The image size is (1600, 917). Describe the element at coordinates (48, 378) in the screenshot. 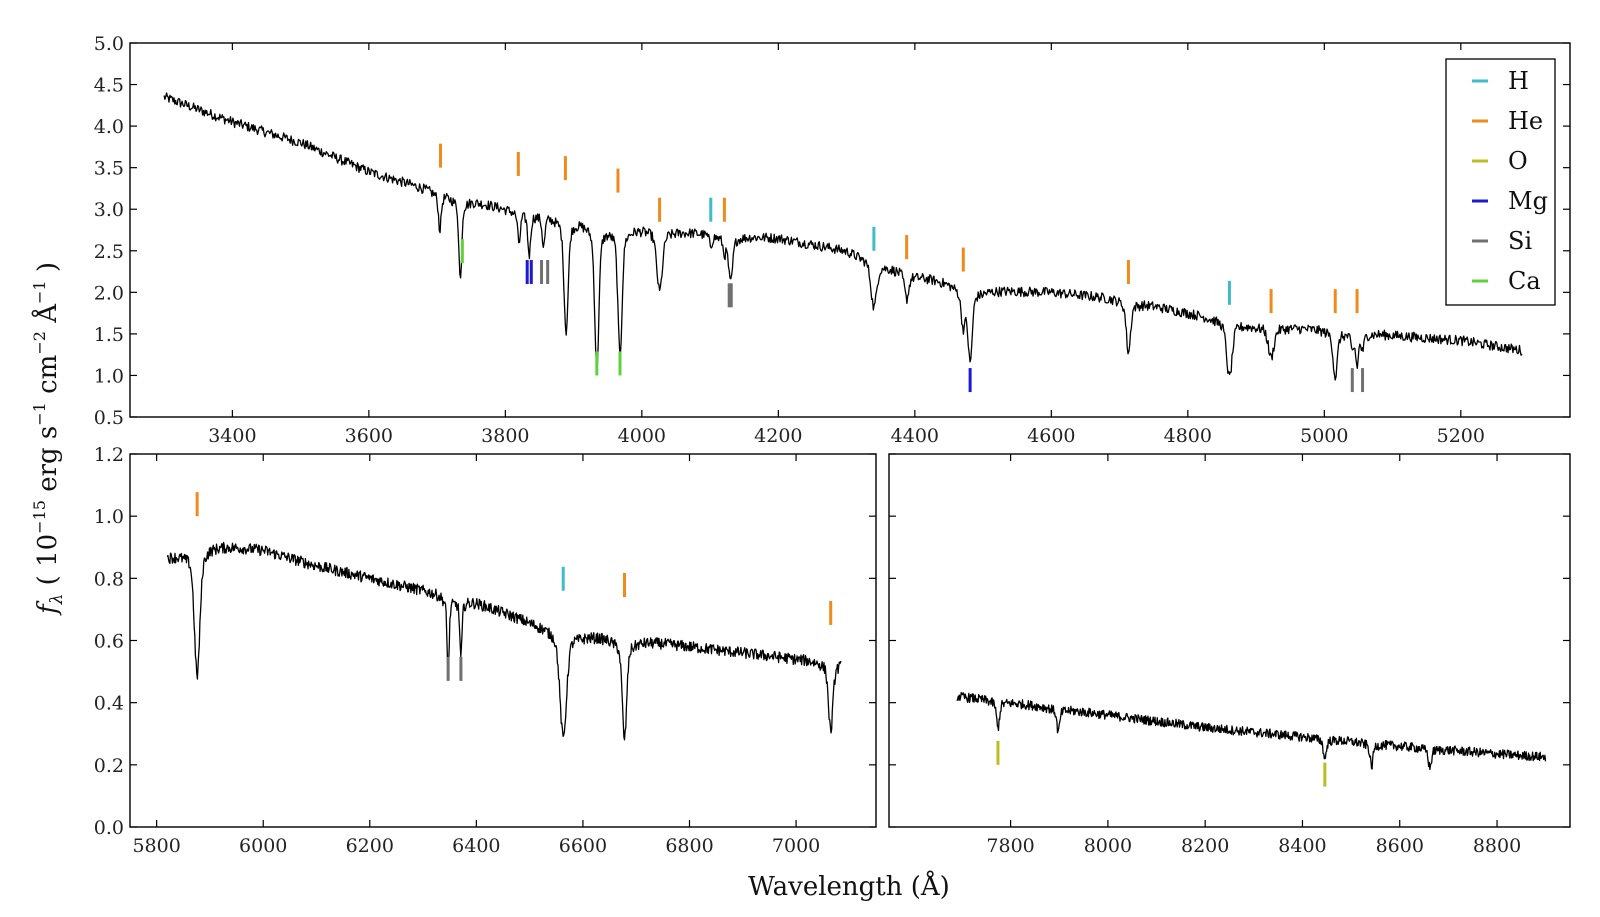

I see `y-axis-unit-cm: cm` at that location.